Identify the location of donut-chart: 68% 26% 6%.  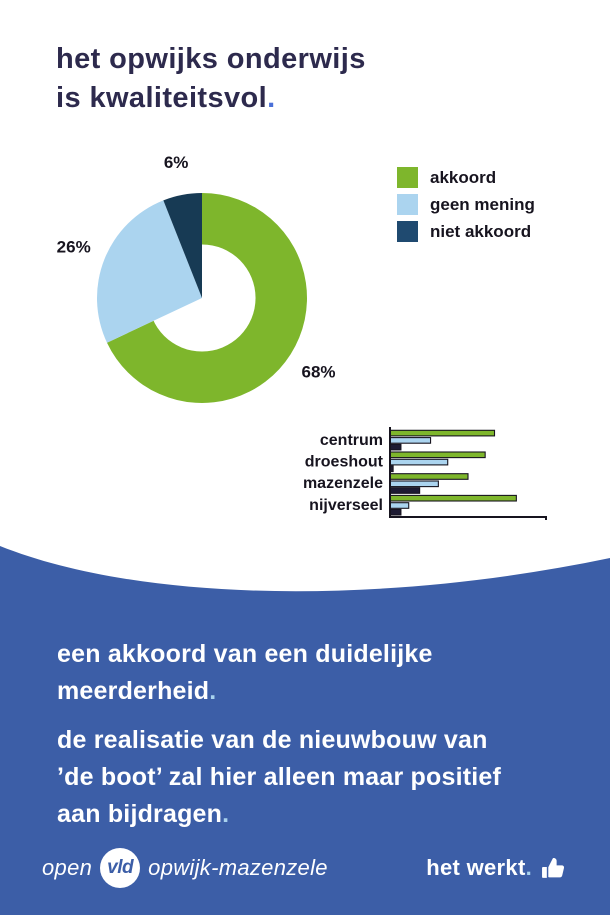
(196, 278).